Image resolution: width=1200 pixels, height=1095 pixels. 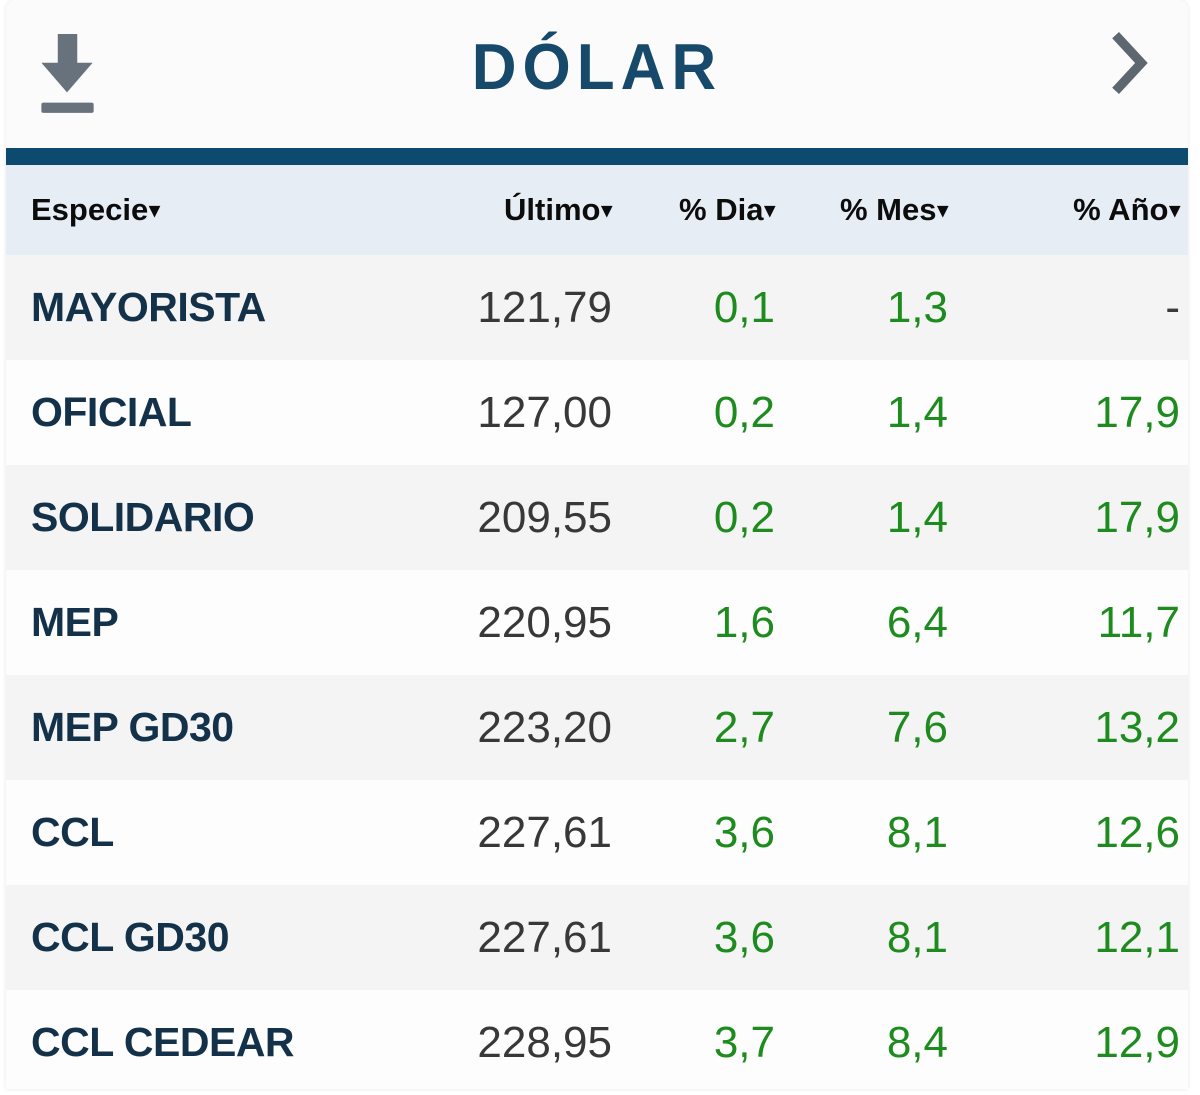 I want to click on ultimo-value: 223,20, so click(x=544, y=727).